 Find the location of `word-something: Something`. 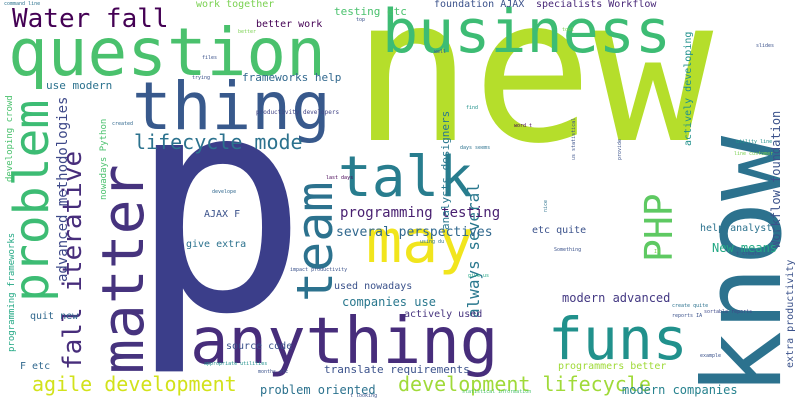

word-something: Something is located at coordinates (568, 250).